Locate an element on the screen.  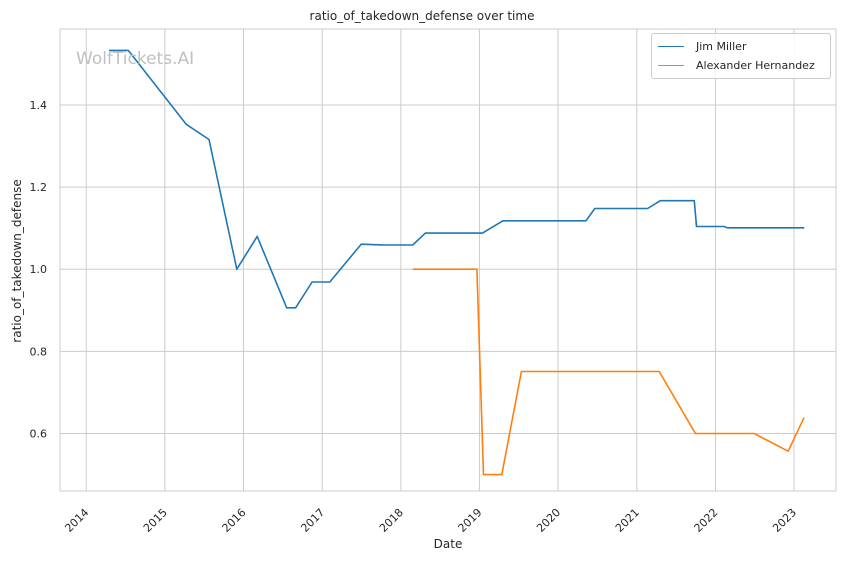
x-tick-label: 2020 is located at coordinates (548, 520).